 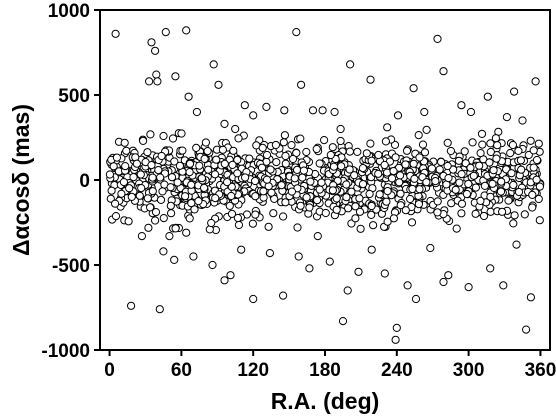 What do you see at coordinates (253, 370) in the screenshot?
I see `x-tick-label: 120` at bounding box center [253, 370].